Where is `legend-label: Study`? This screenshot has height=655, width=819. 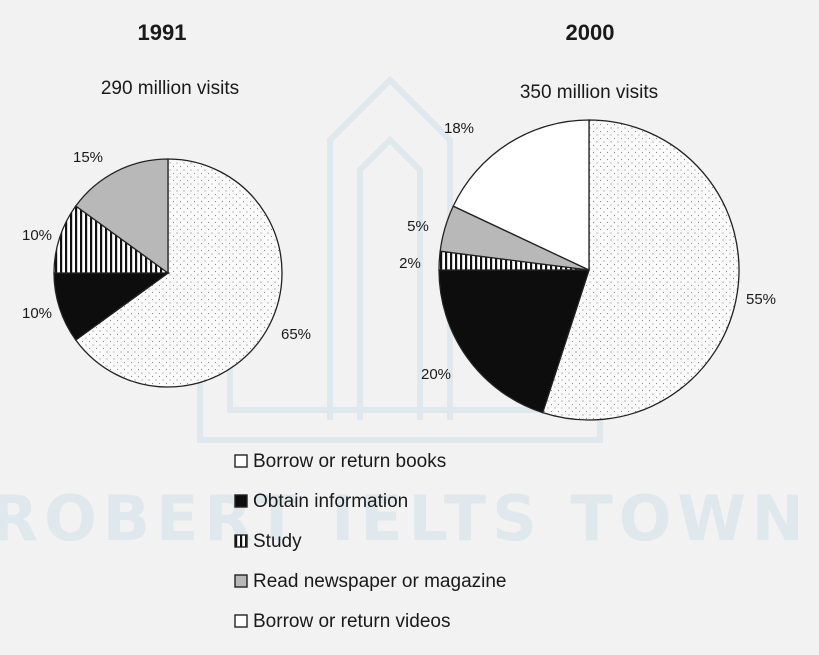 legend-label: Study is located at coordinates (277, 541).